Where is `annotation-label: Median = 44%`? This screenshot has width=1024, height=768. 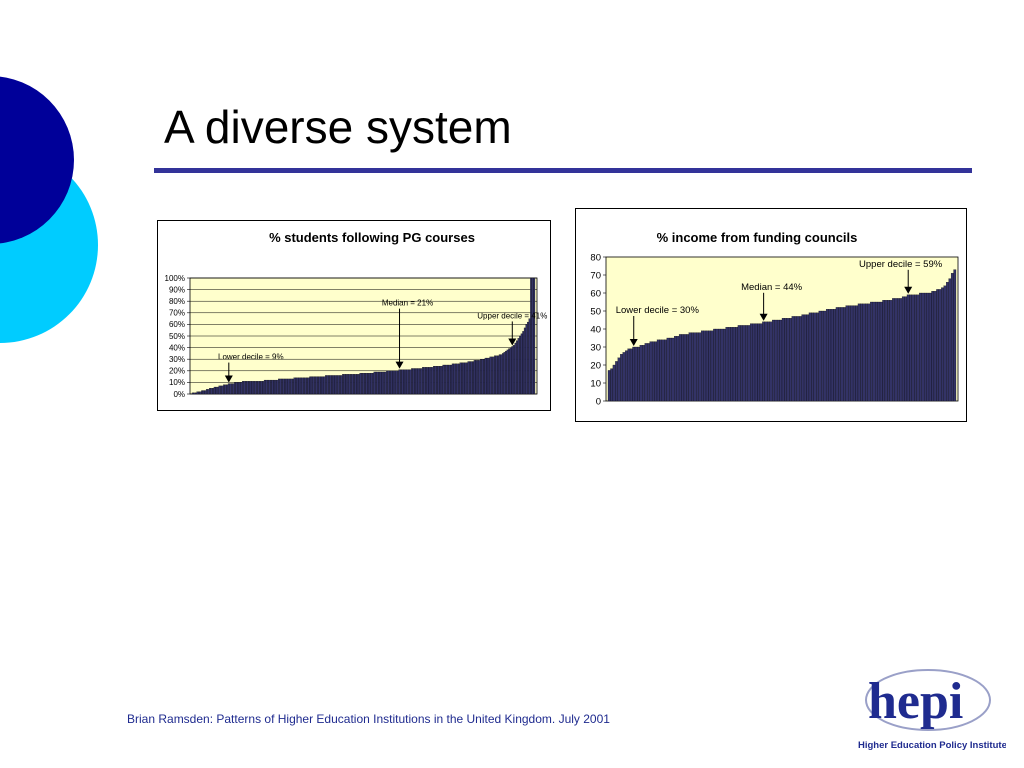 annotation-label: Median = 44% is located at coordinates (772, 287).